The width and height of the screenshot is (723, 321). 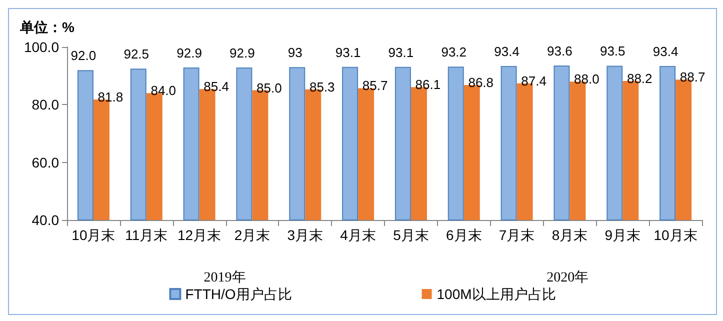 What do you see at coordinates (570, 235) in the screenshot?
I see `x-tick-label: 8月末` at bounding box center [570, 235].